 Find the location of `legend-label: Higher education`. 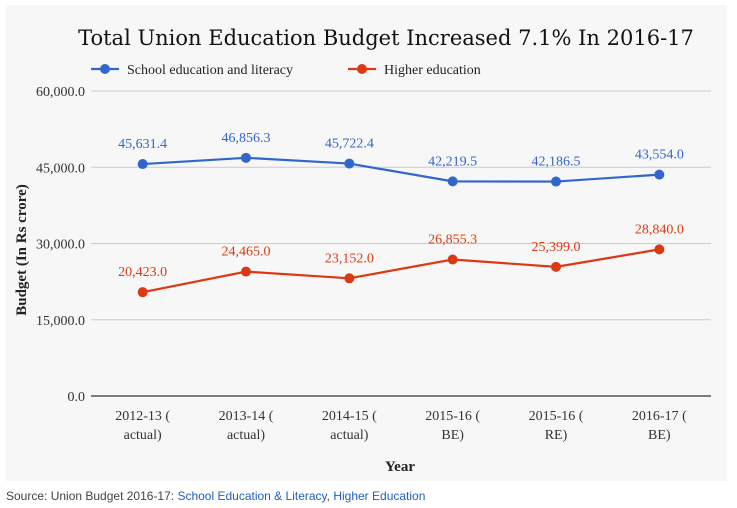

legend-label: Higher education is located at coordinates (432, 70).